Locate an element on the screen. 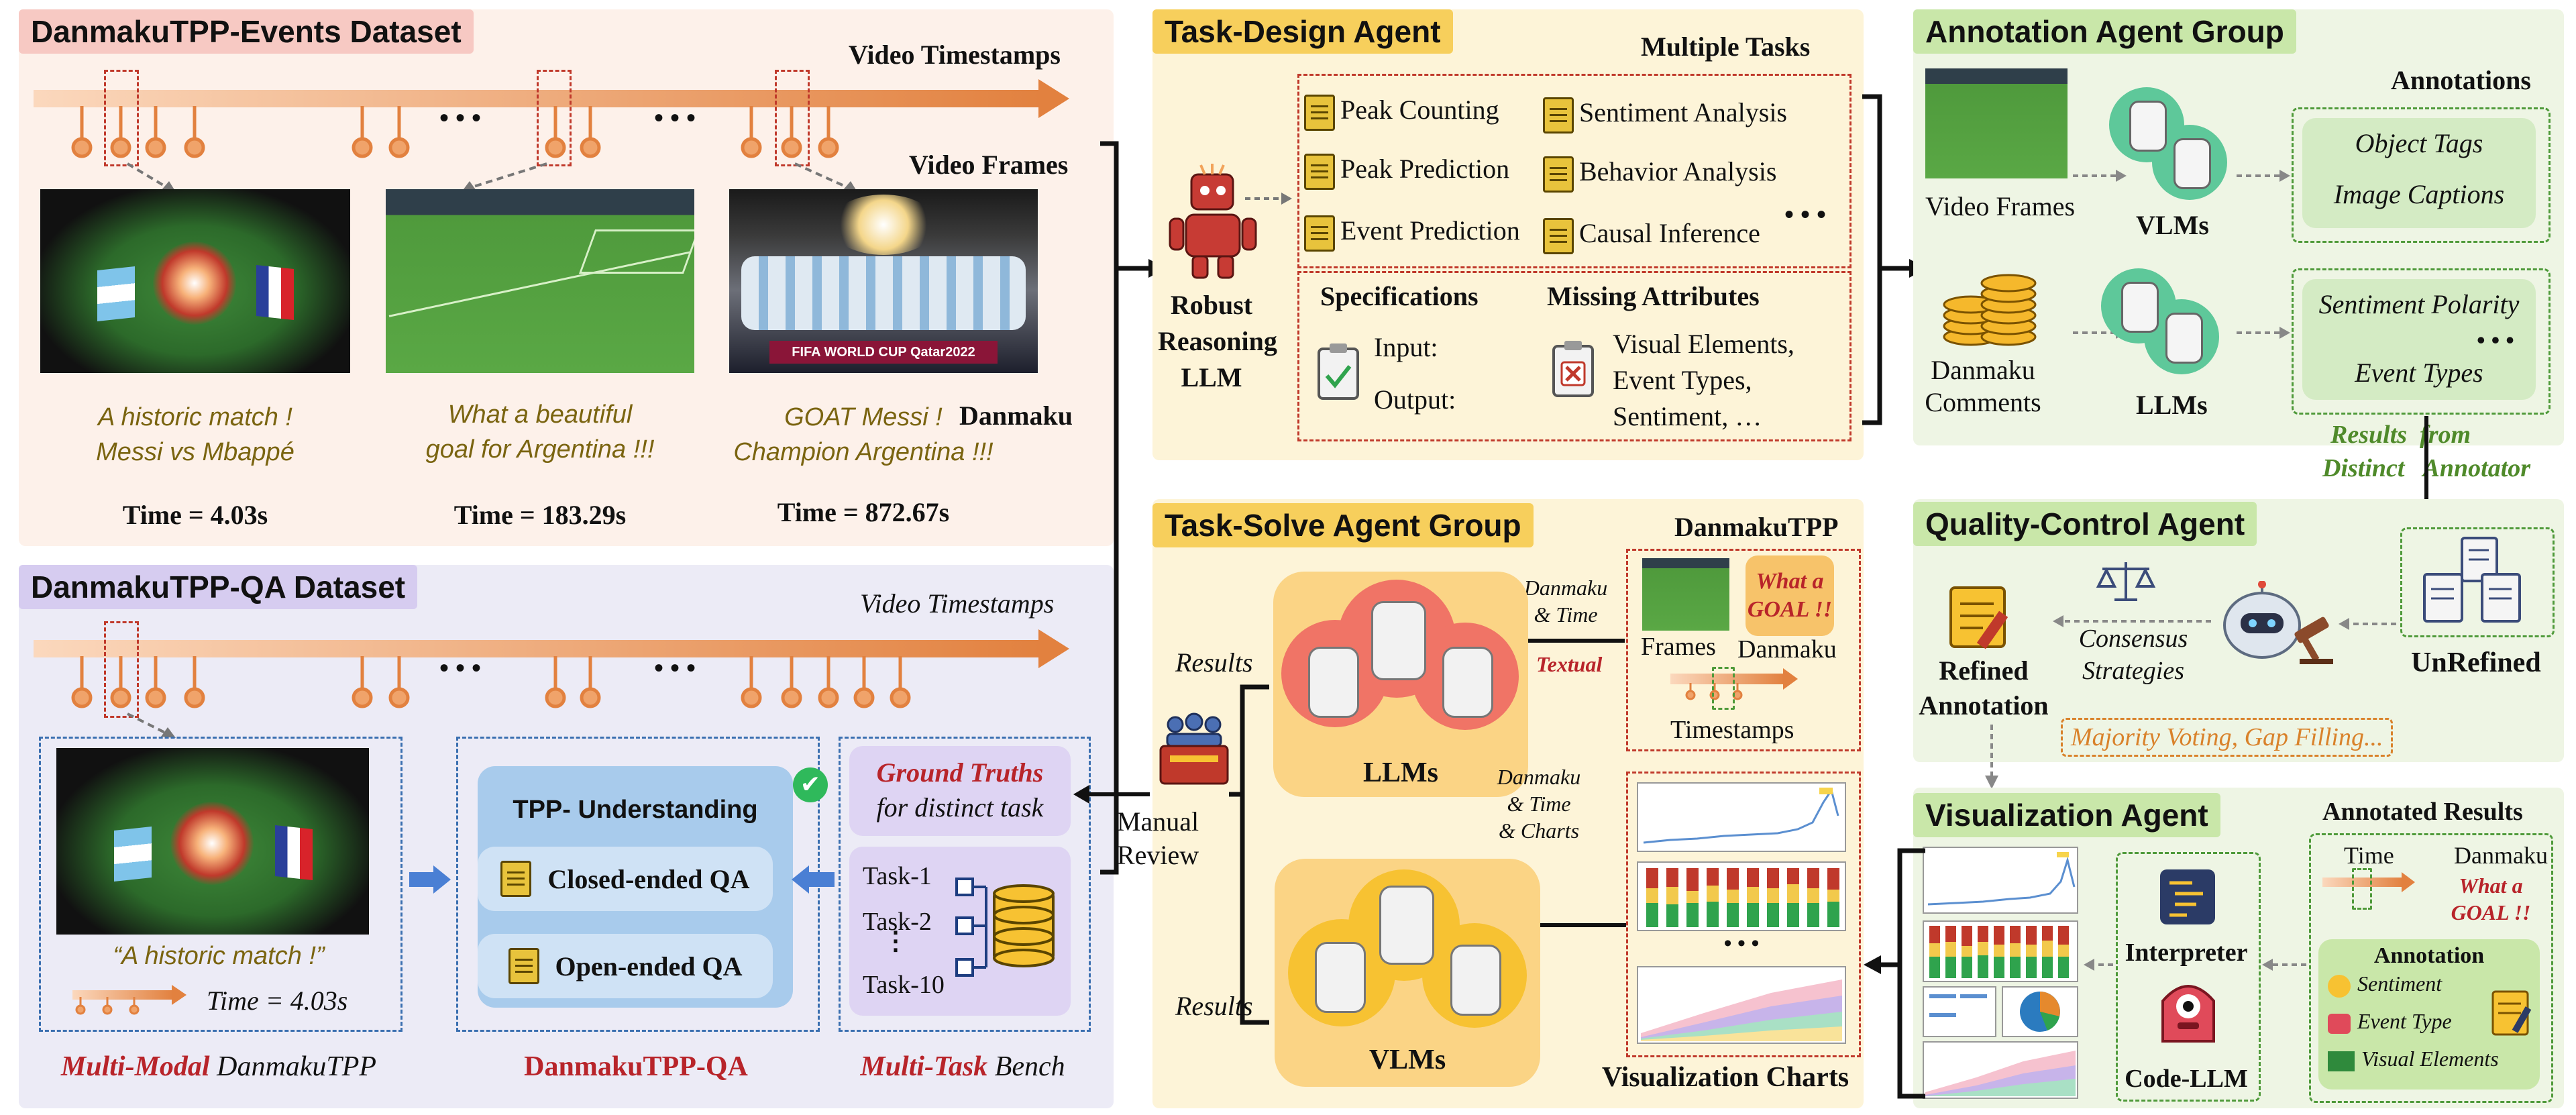 Image resolution: width=2576 pixels, height=1115 pixels. task-right-1: Sentiment Analysis is located at coordinates (1665, 115).